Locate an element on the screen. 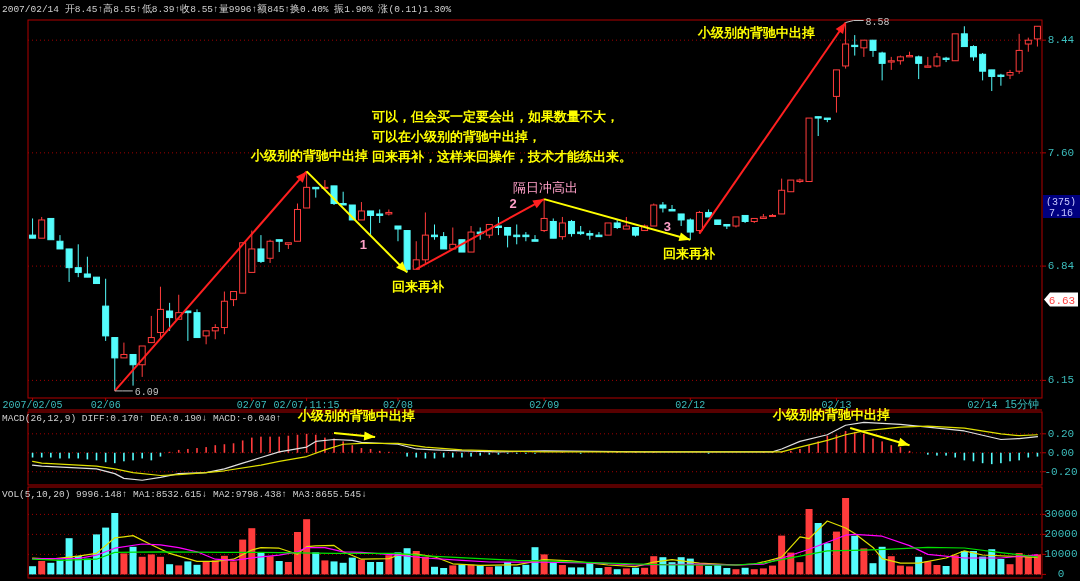 This screenshot has width=1080, height=581. y-tick-label: 0 is located at coordinates (1061, 574).